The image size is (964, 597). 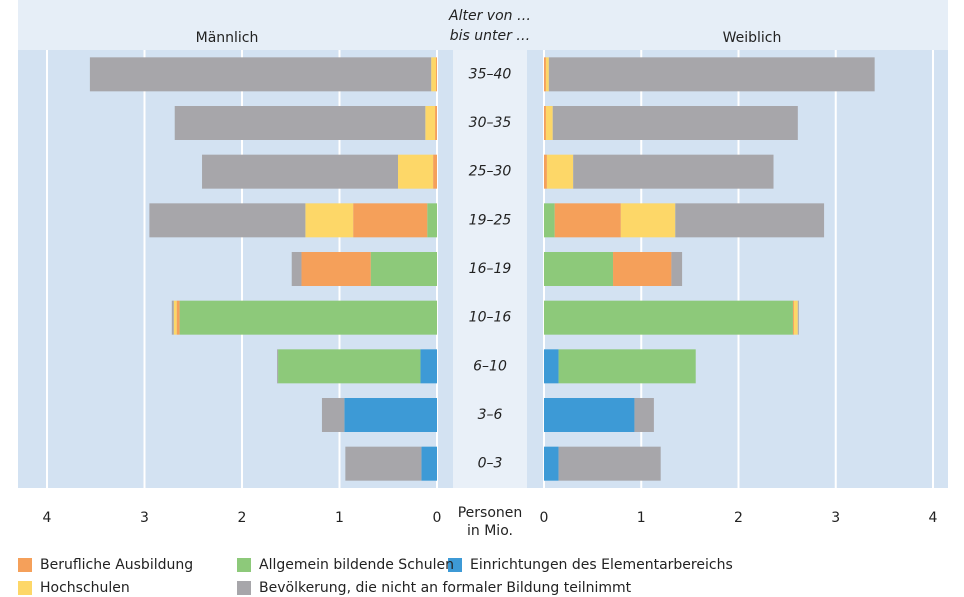 I want to click on category-label: 10–16, so click(x=490, y=318).